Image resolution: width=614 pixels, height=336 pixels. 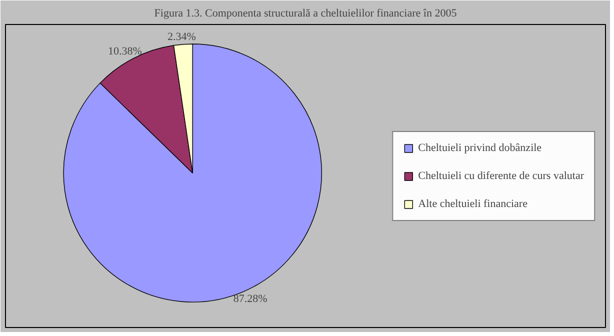 I want to click on data-label: 2.34%, so click(x=181, y=36).